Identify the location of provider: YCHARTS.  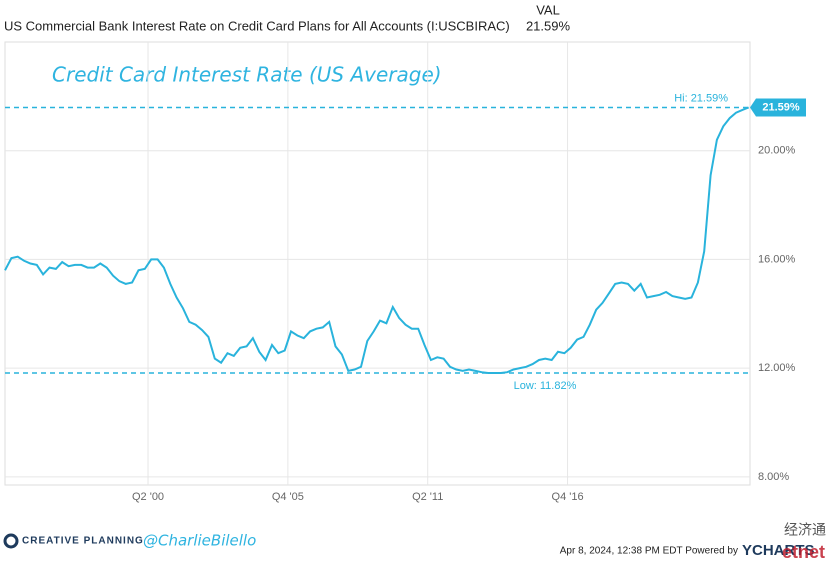
(778, 550).